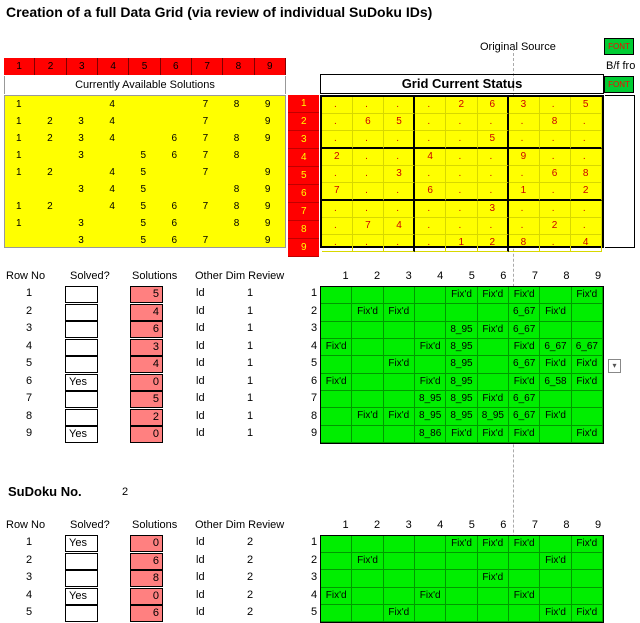  What do you see at coordinates (146, 578) in the screenshot?
I see `solutions-cell: 8` at bounding box center [146, 578].